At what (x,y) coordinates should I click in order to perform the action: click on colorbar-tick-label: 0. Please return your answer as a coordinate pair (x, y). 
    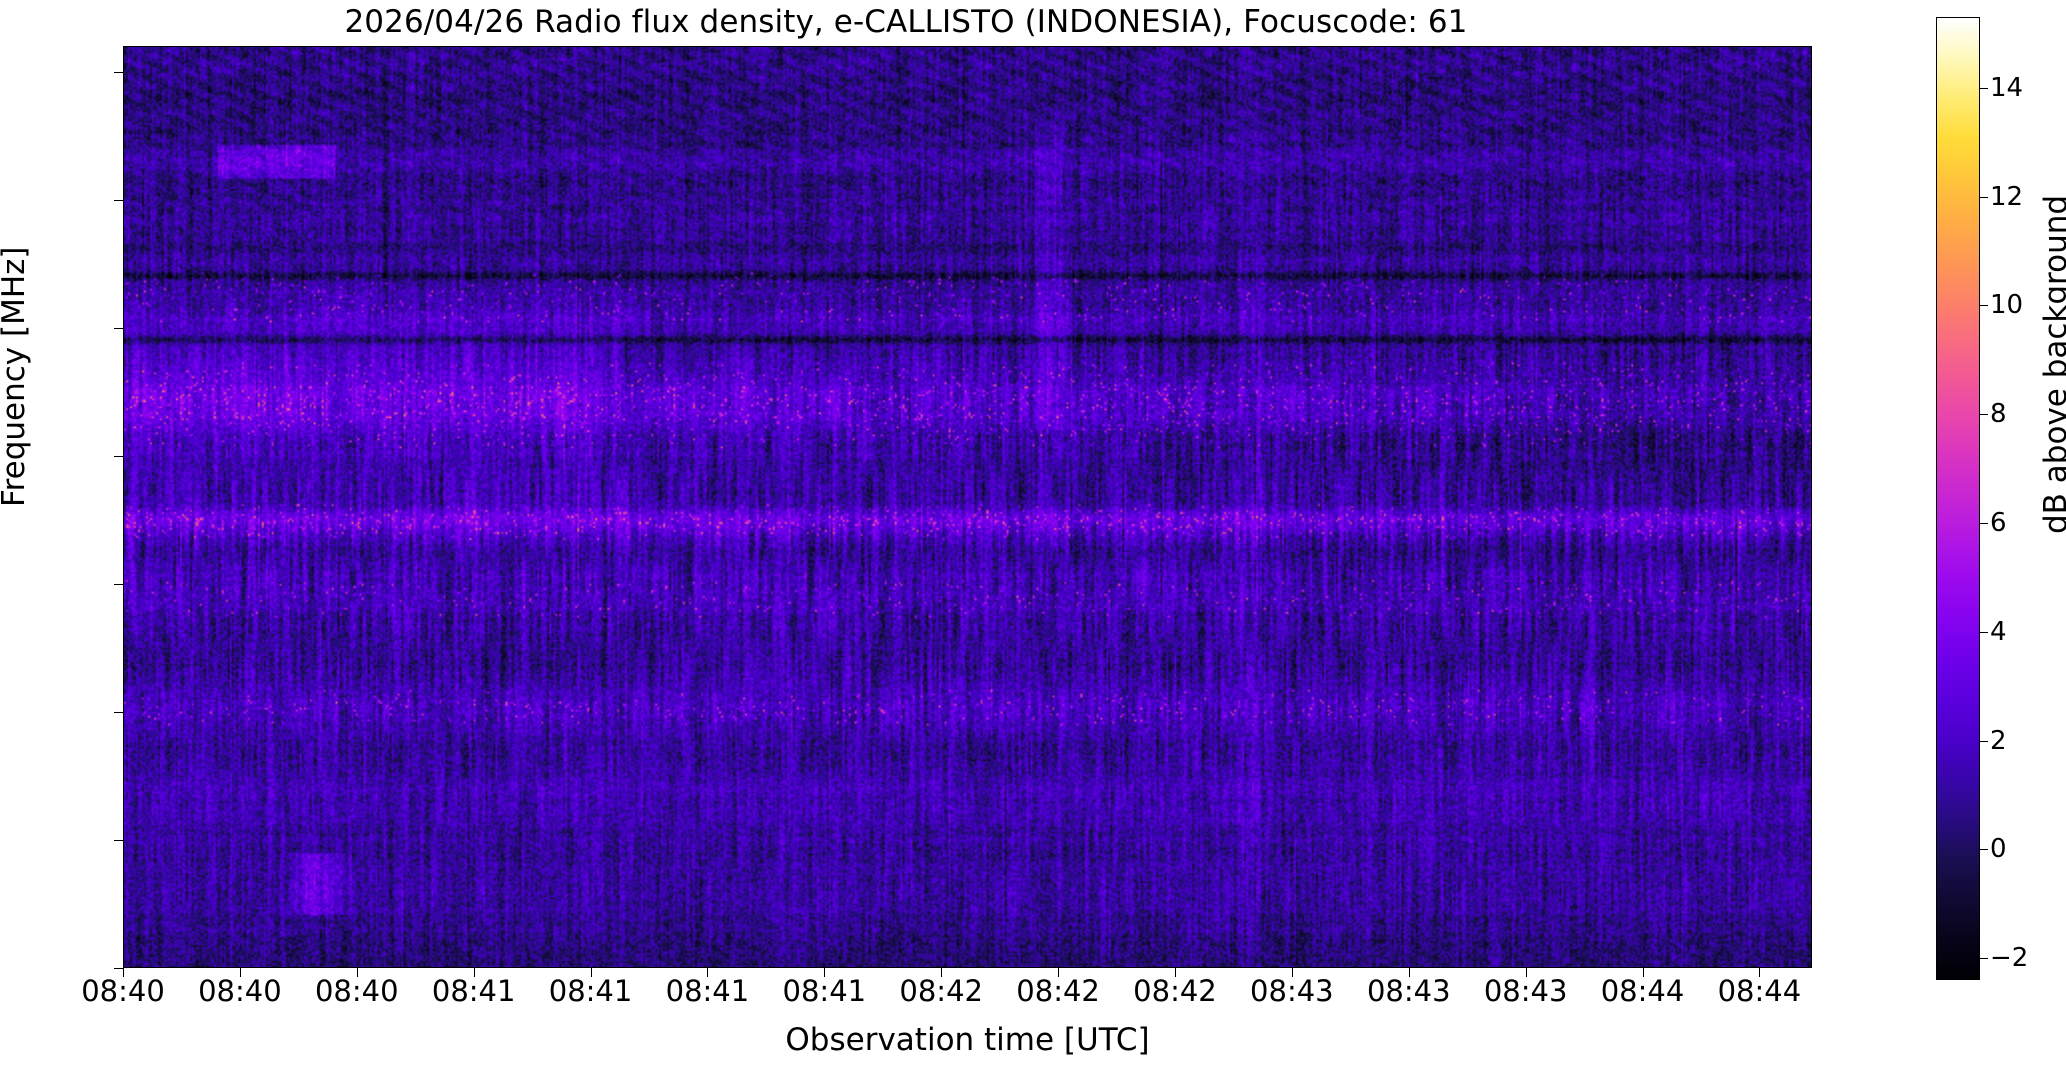
    Looking at the image, I should click on (1998, 849).